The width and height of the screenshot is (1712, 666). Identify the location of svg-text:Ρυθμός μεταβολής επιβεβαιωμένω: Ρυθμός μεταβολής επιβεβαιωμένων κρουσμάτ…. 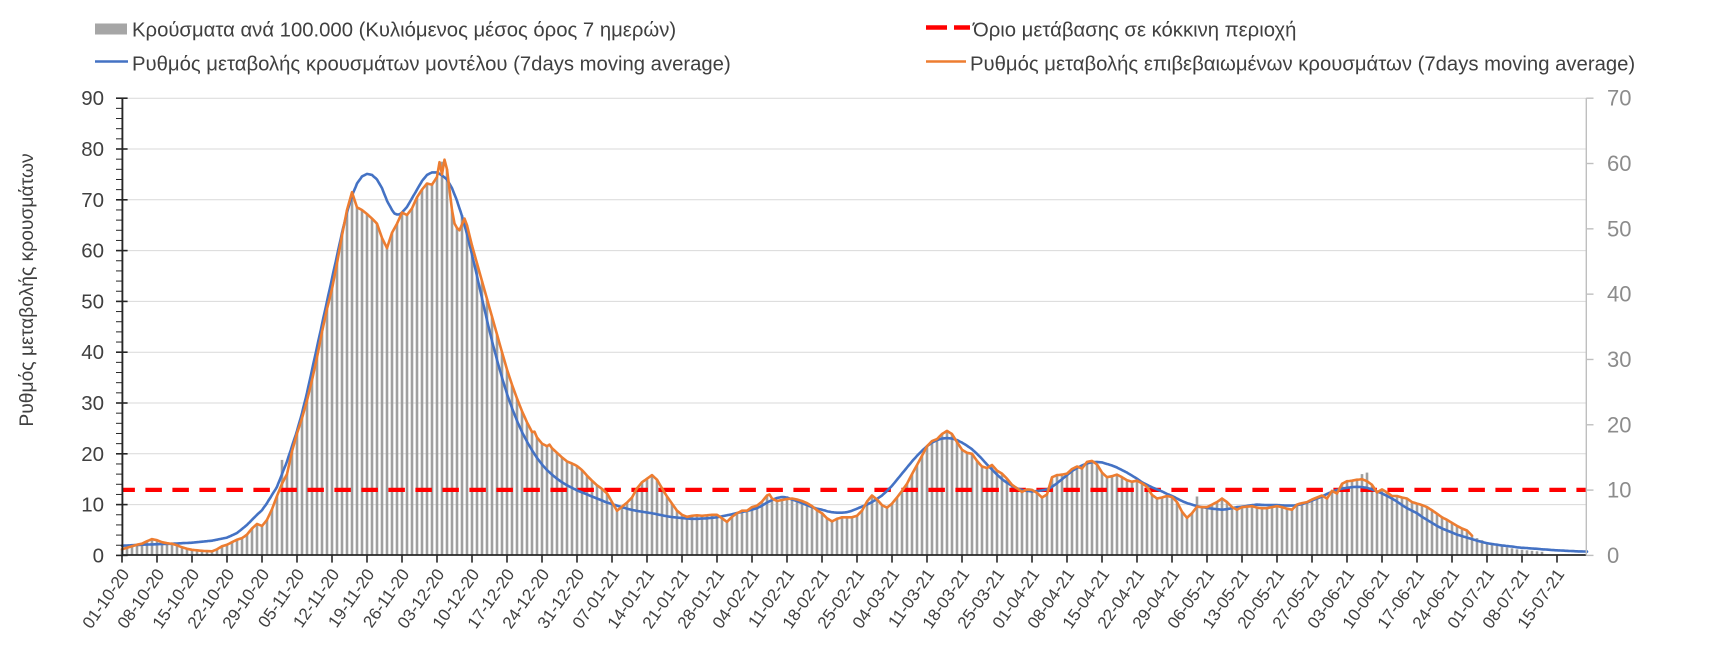
(1302, 65).